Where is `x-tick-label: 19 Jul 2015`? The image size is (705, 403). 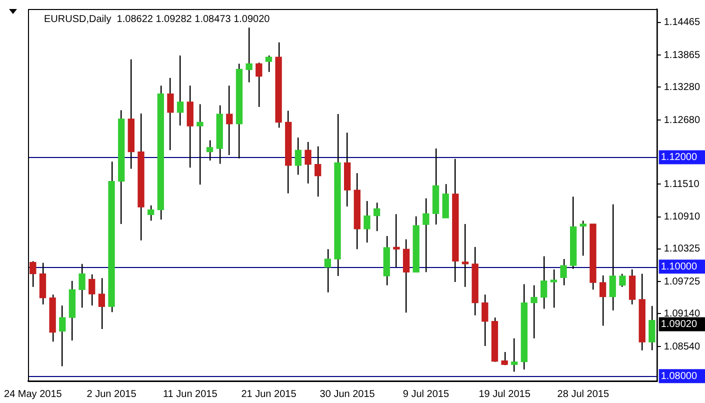
x-tick-label: 19 Jul 2015 is located at coordinates (504, 394).